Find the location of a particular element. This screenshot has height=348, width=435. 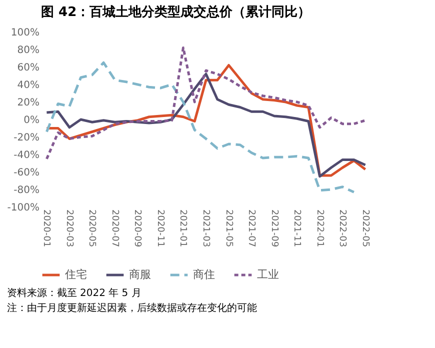

x-tick-label: 2022-01 is located at coordinates (319, 229).